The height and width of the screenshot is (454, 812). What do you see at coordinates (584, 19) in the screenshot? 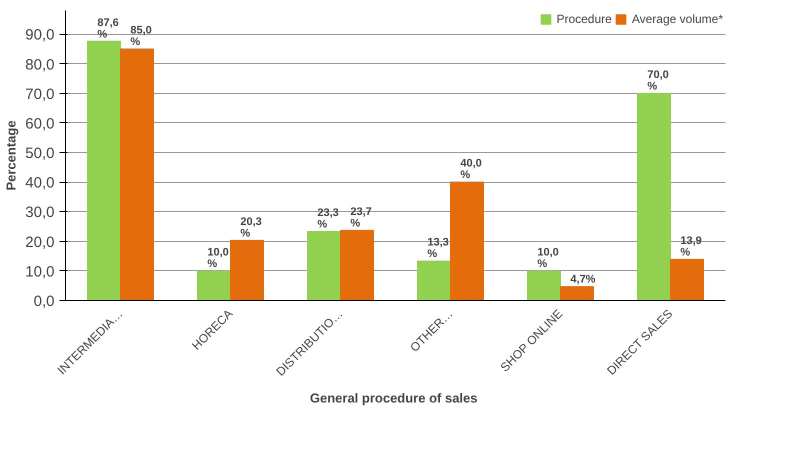
I see `legend-label: Procedure` at bounding box center [584, 19].